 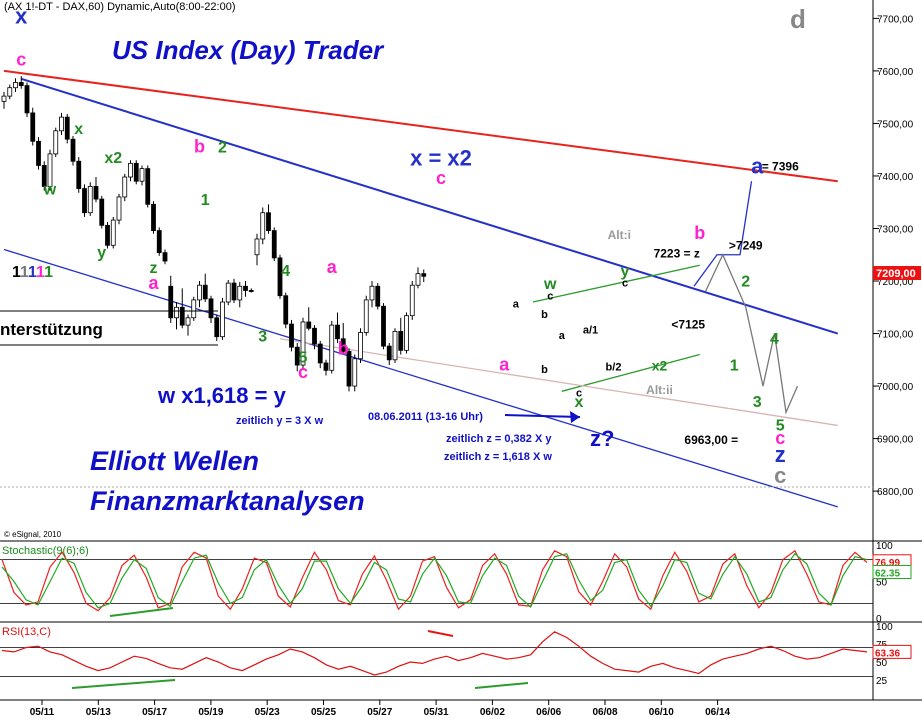 What do you see at coordinates (895, 229) in the screenshot?
I see `price-tick-label: 7300,00` at bounding box center [895, 229].